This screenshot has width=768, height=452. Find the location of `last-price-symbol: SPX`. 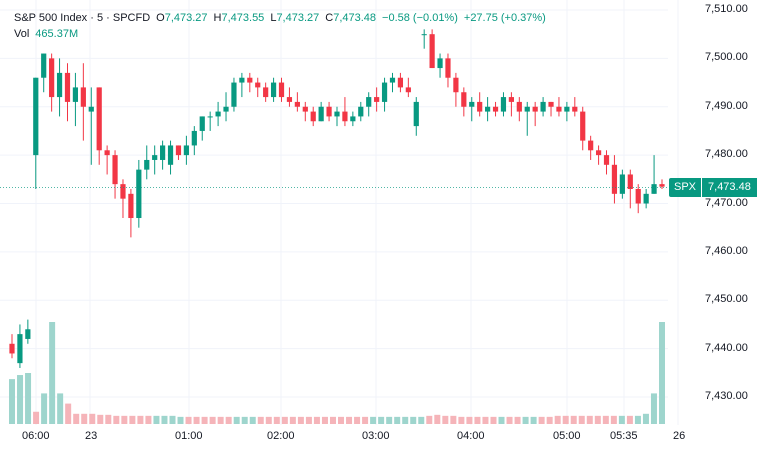

last-price-symbol: SPX is located at coordinates (685, 187).